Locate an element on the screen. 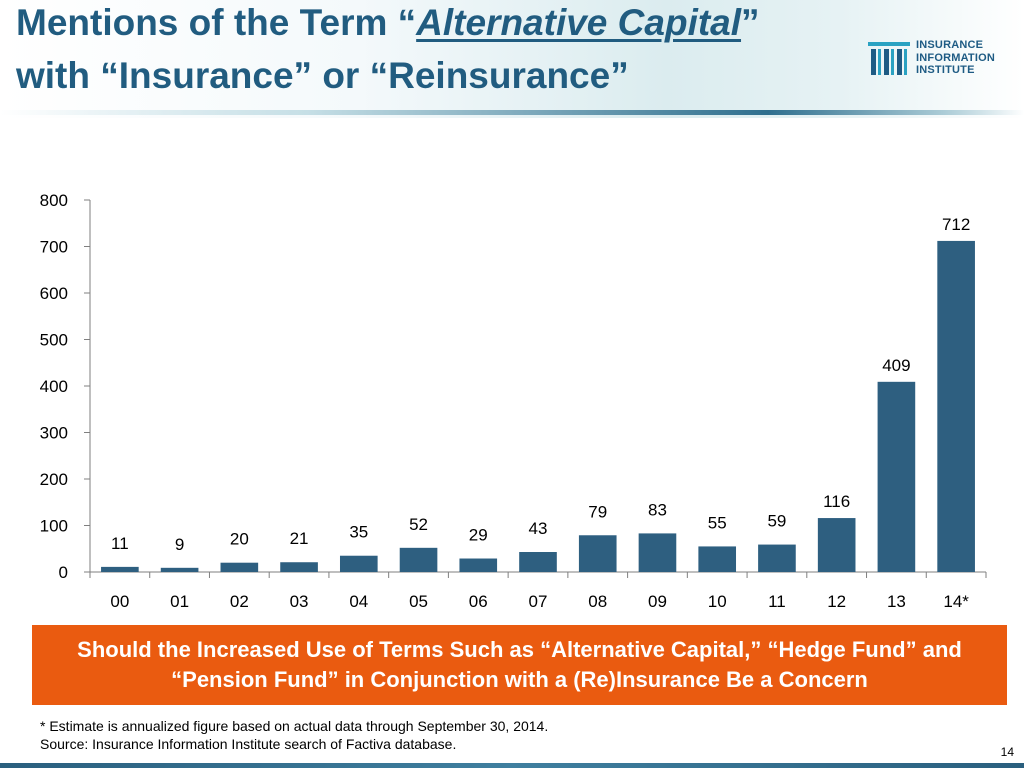 The height and width of the screenshot is (768, 1024). iii-logo: INSURANCE INFORMATION INSTITUTE is located at coordinates (943, 58).